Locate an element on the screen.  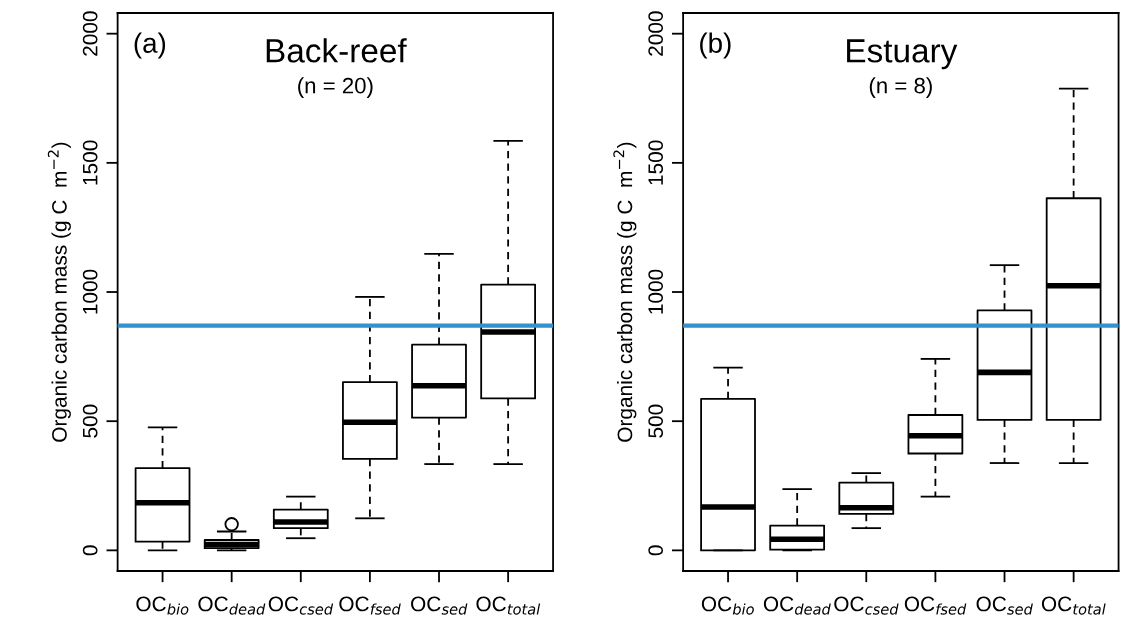
text: (n = 20) is located at coordinates (335, 87).